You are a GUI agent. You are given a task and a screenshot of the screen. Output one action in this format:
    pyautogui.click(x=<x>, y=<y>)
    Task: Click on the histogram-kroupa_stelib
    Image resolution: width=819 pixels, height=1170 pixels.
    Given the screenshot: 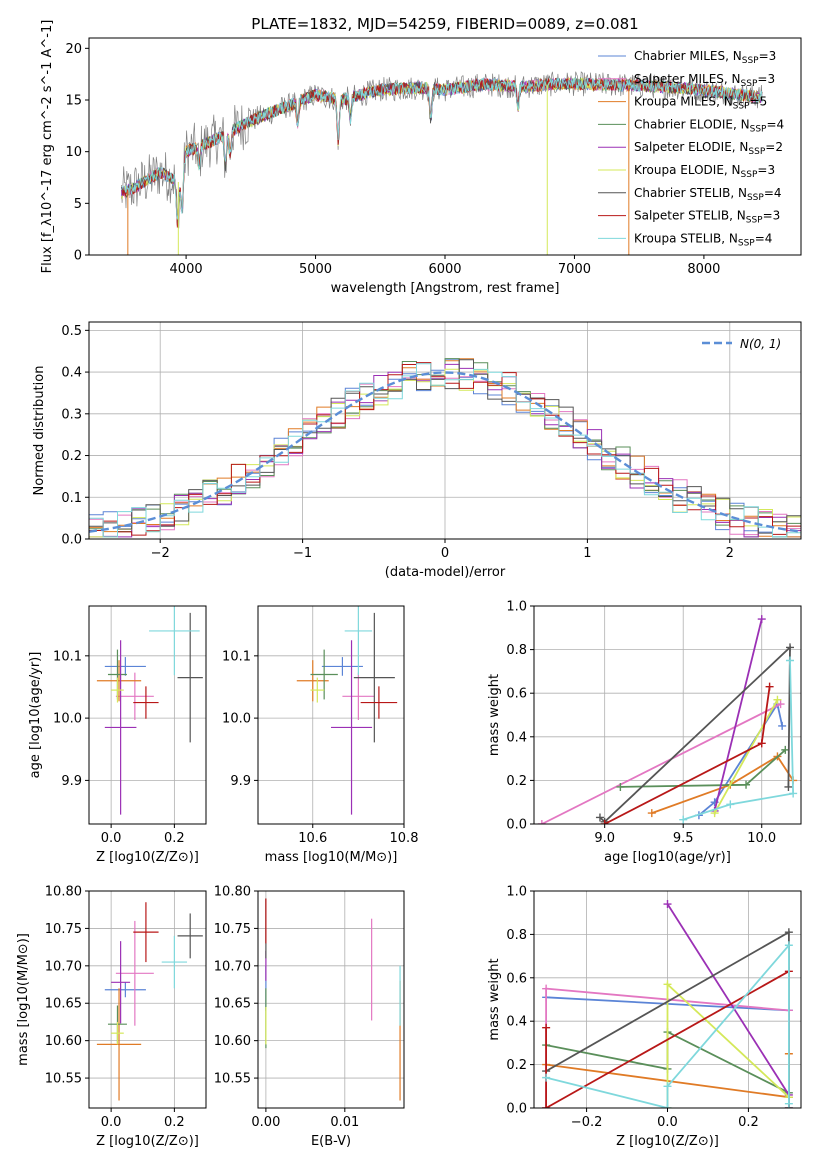 What is the action you would take?
    pyautogui.click(x=445, y=451)
    